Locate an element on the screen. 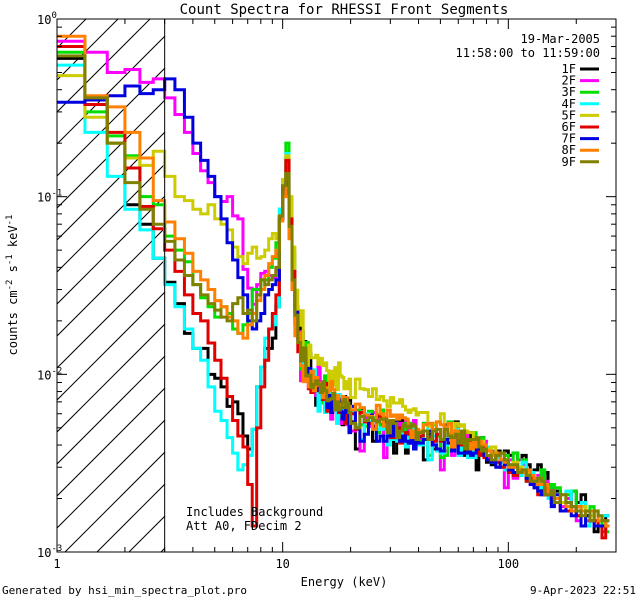  legend-label-6F: 6F is located at coordinates (569, 127).